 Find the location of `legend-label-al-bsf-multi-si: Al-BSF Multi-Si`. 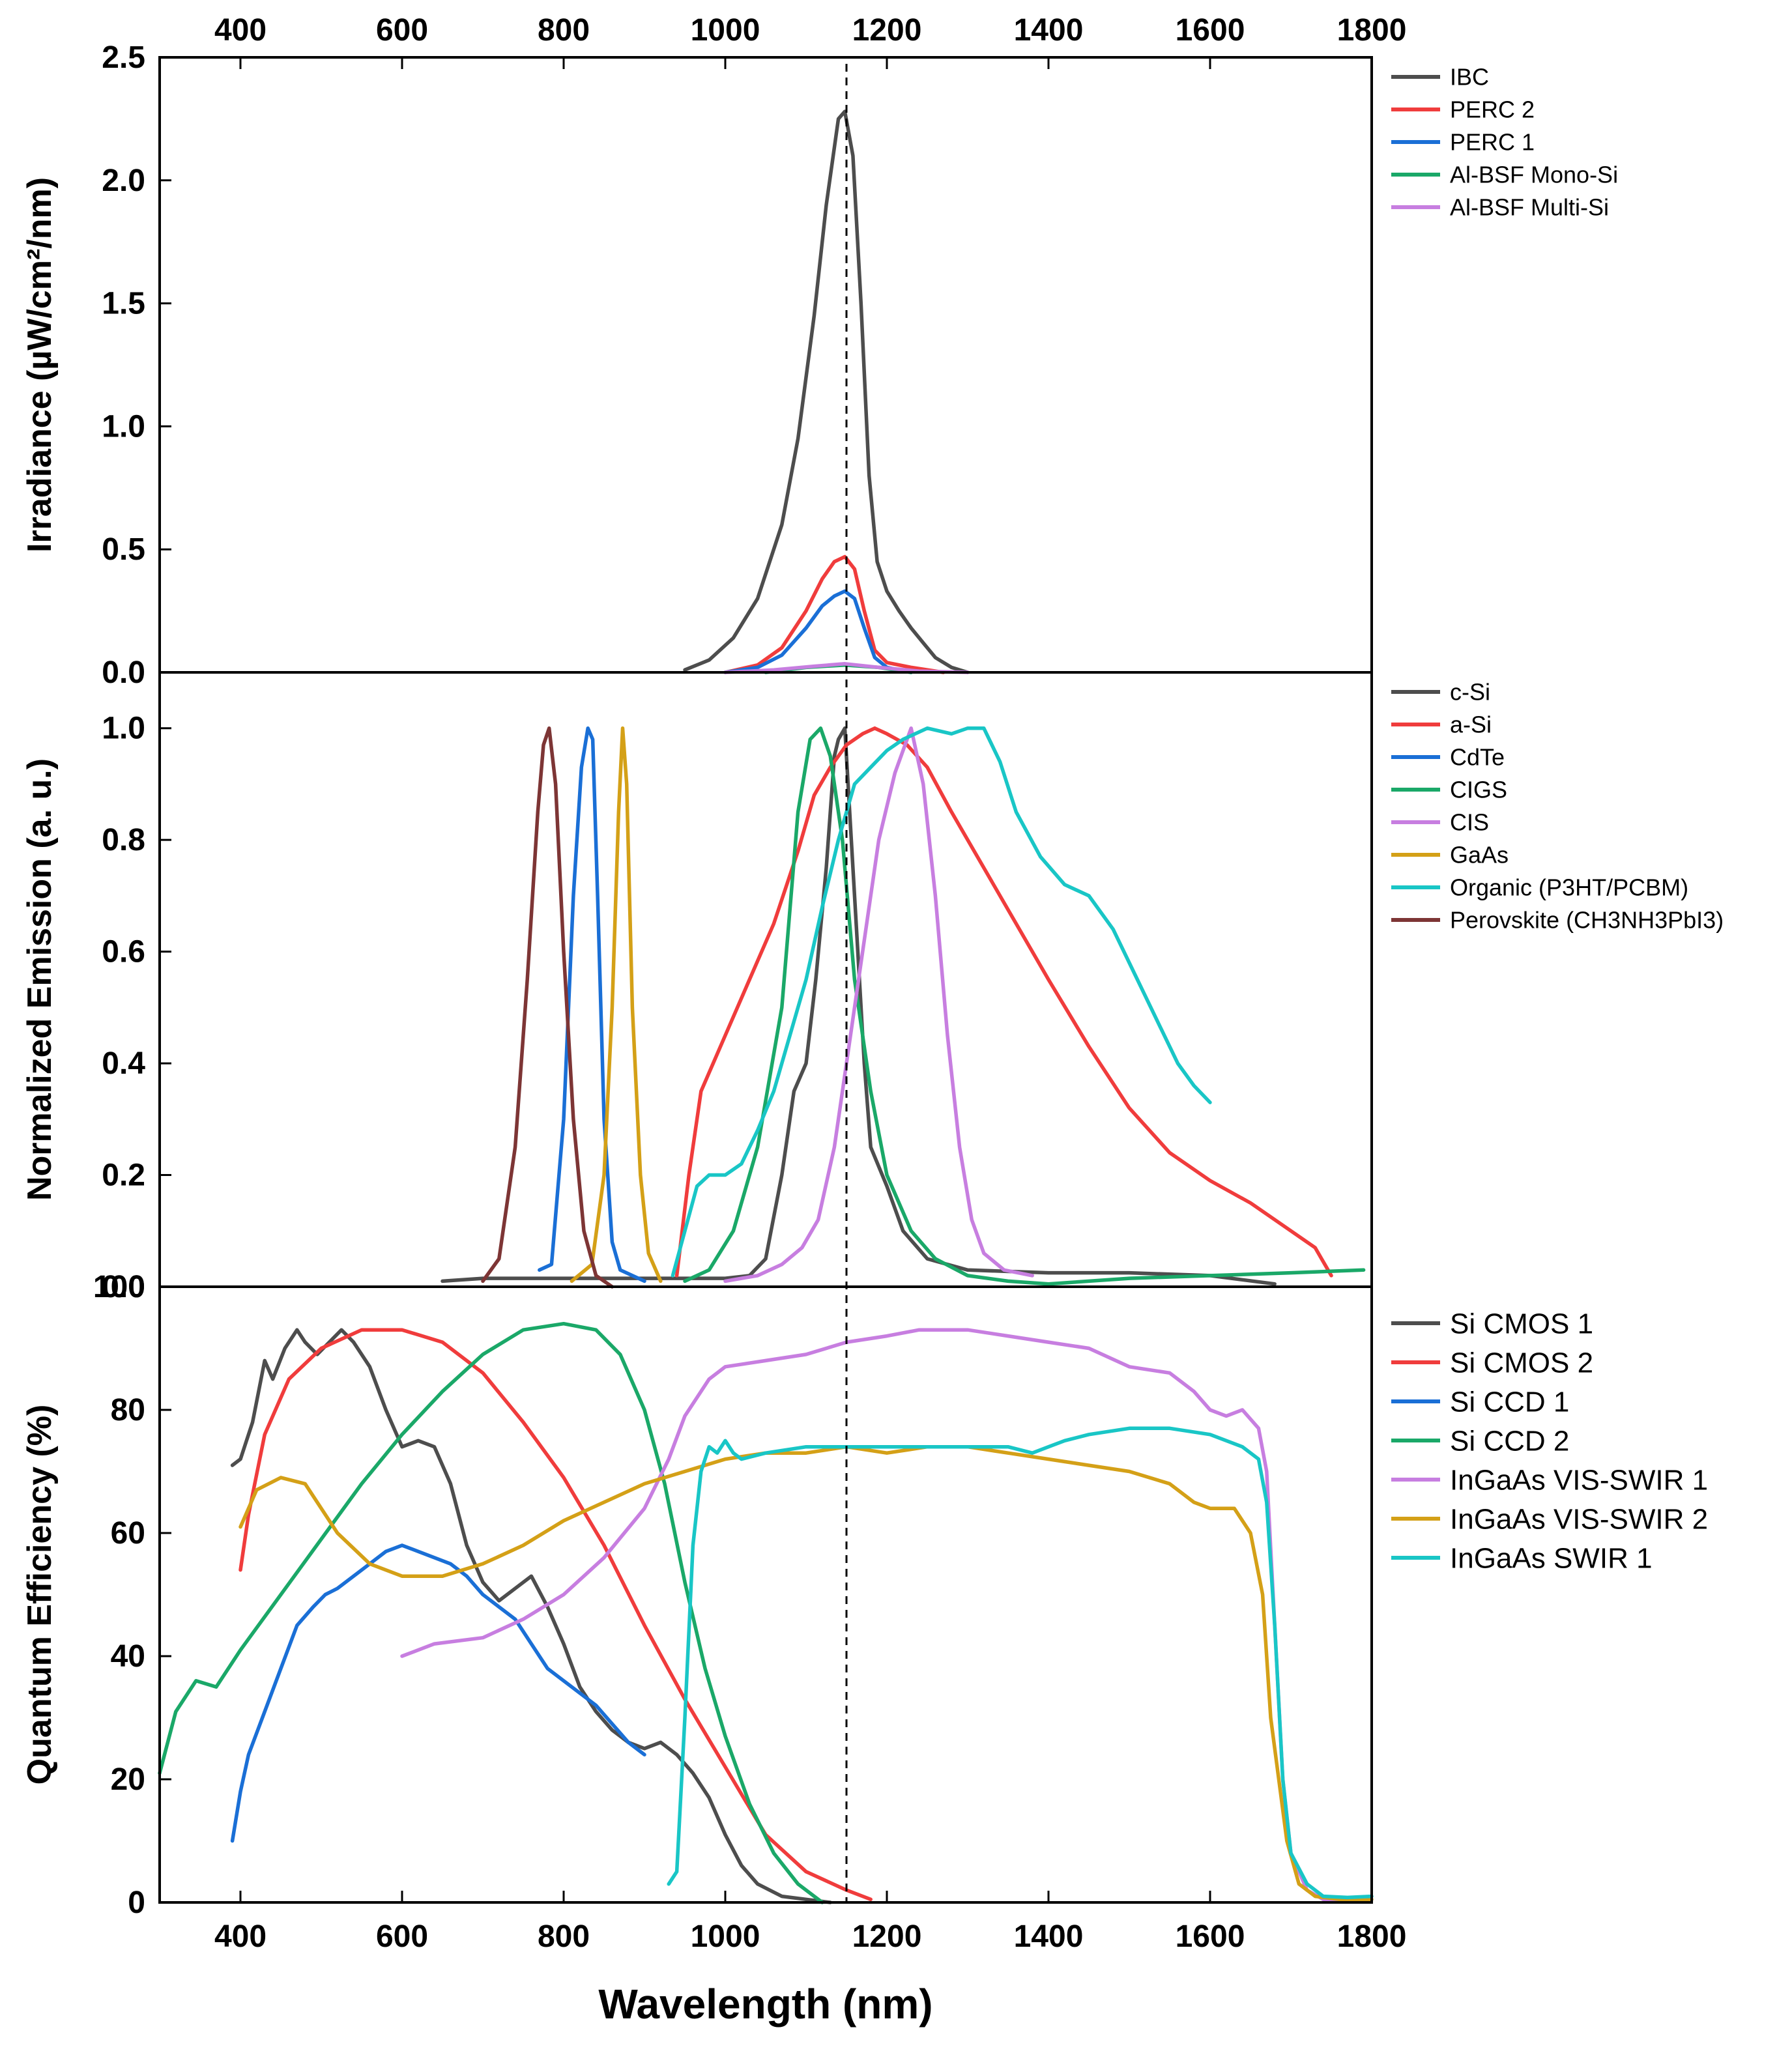

legend-label-al-bsf-multi-si: Al-BSF Multi-Si is located at coordinates (1529, 207).